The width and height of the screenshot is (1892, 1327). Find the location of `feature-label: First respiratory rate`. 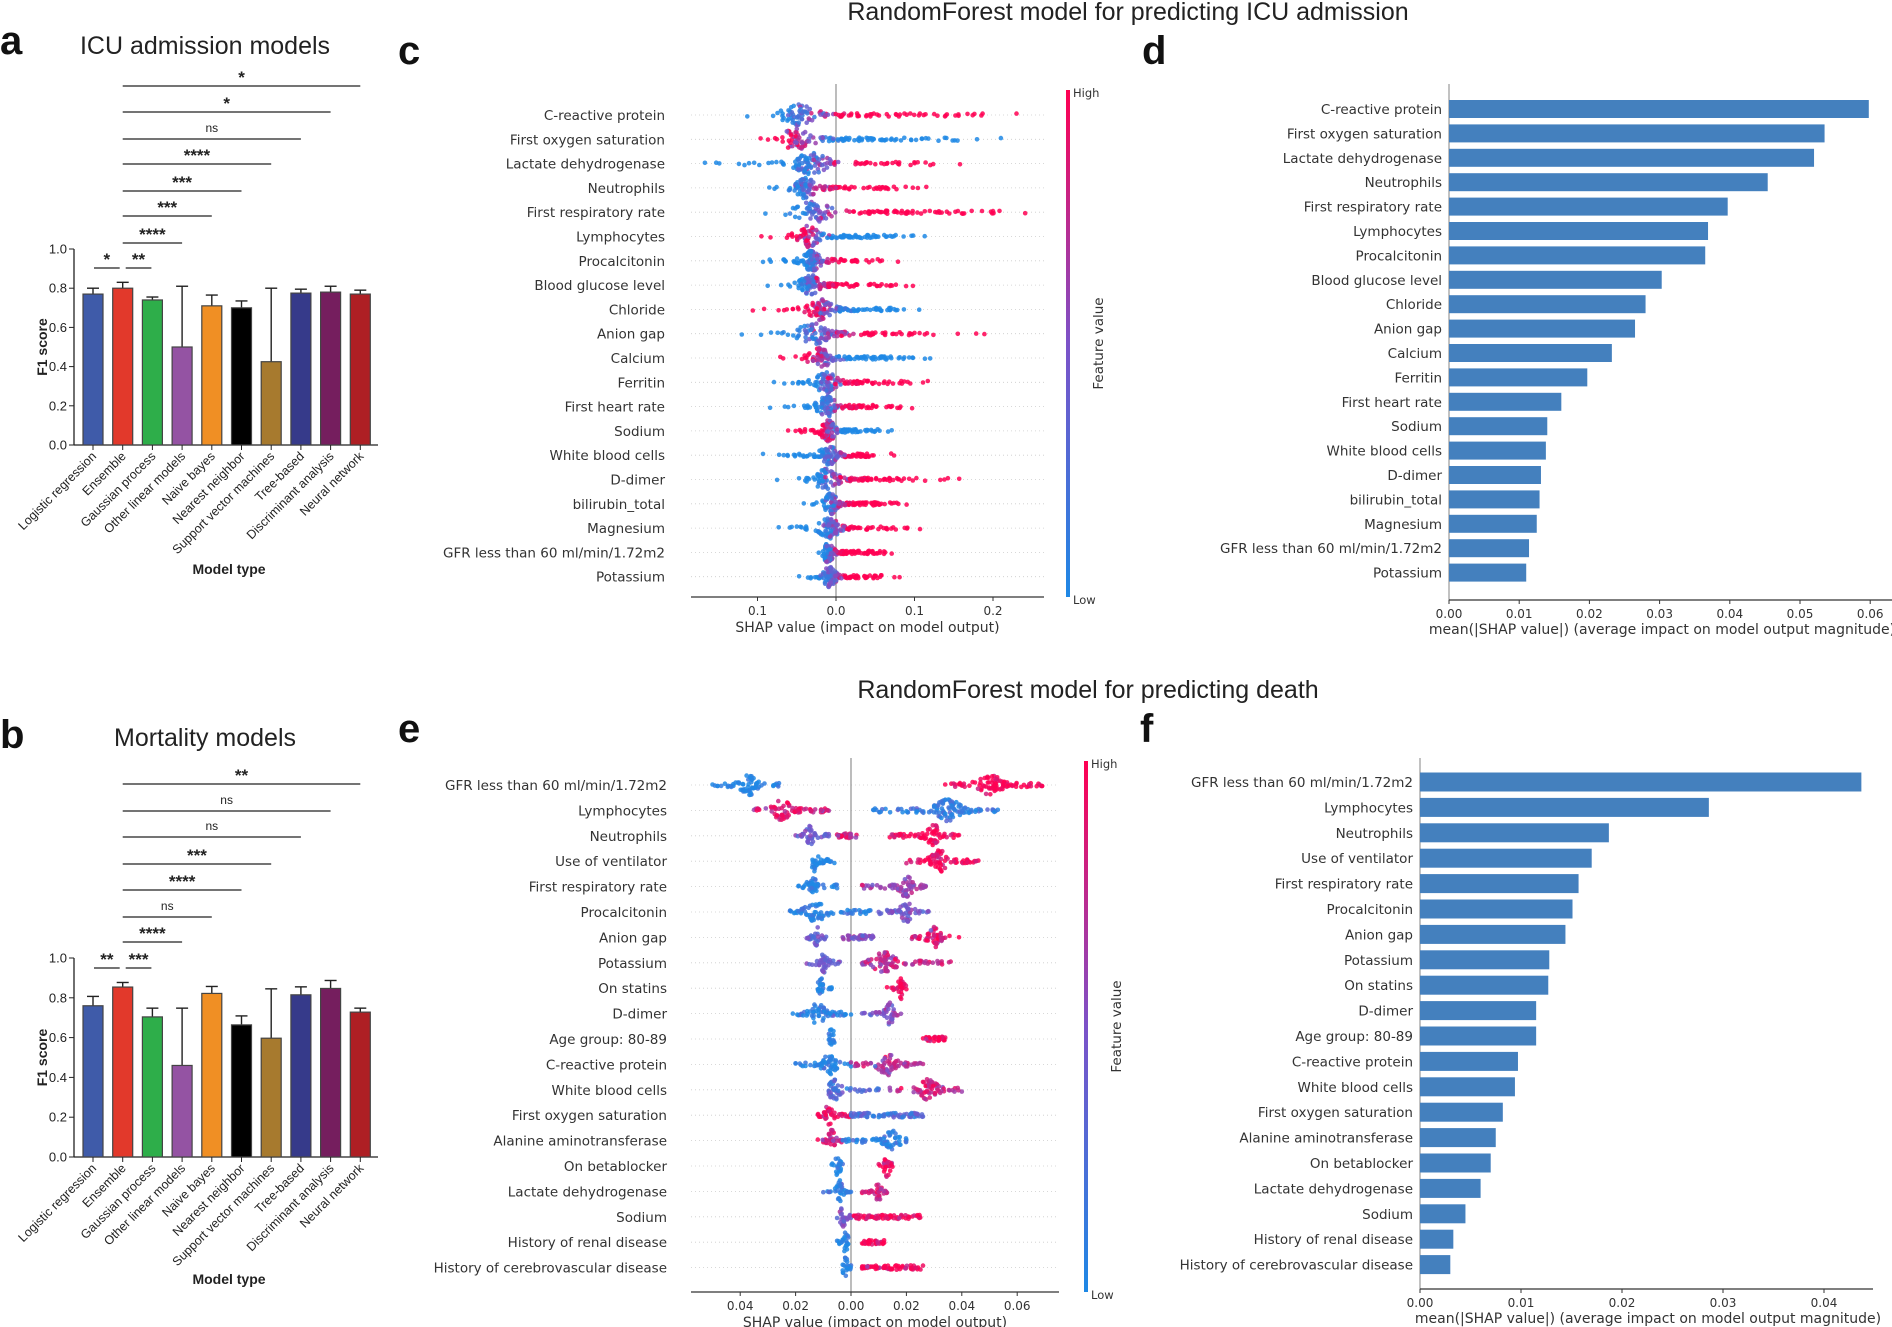

feature-label: First respiratory rate is located at coordinates (1373, 208).